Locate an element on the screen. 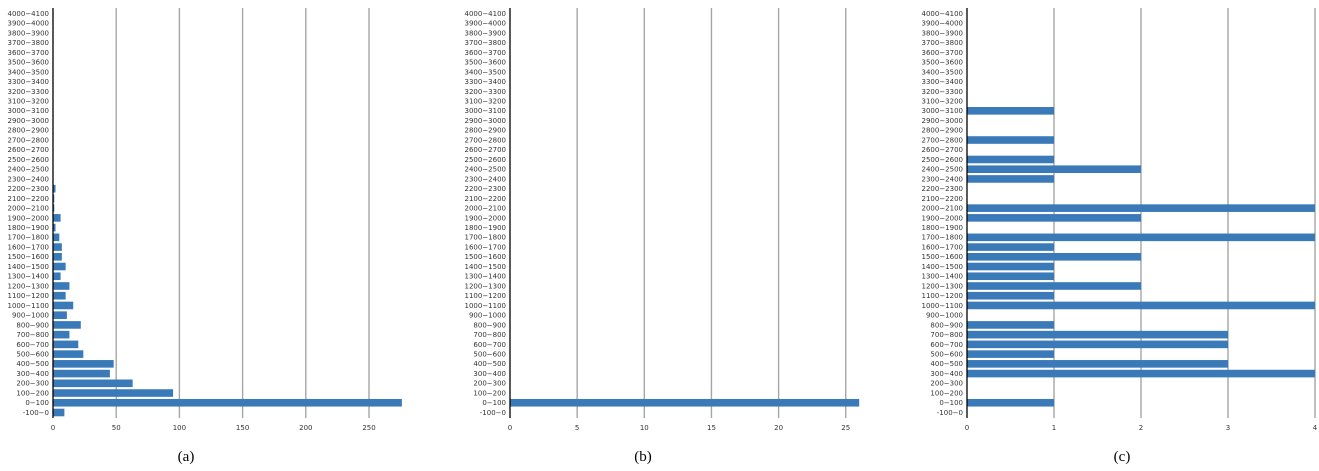 Image resolution: width=1319 pixels, height=471 pixels. panel-b-category-label: 2000−2100 is located at coordinates (486, 209).